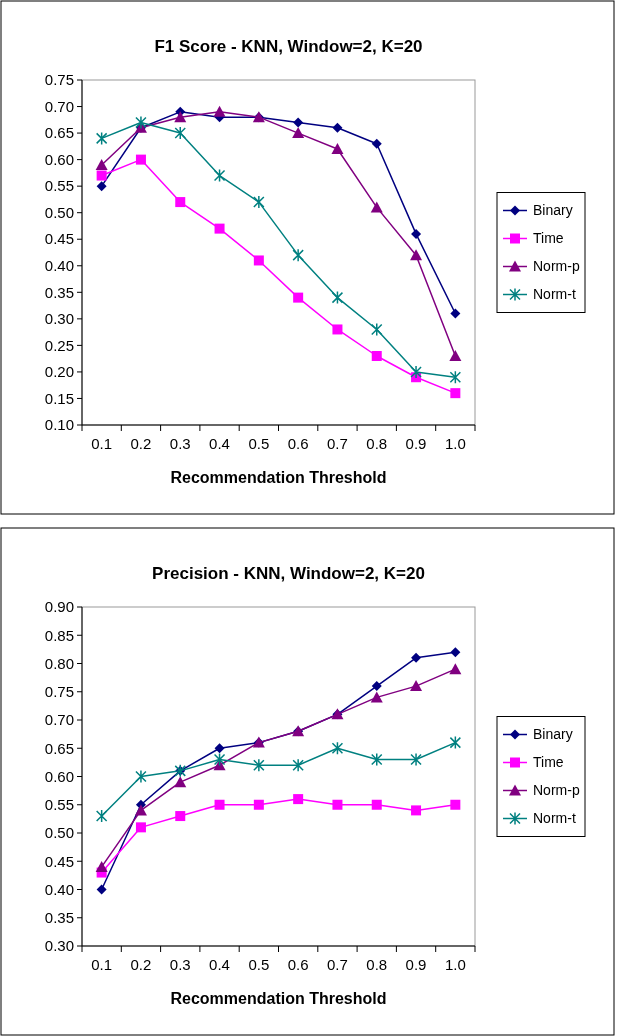 This screenshot has height=1036, width=621. I want to click on x-tick-label: 1.0, so click(455, 443).